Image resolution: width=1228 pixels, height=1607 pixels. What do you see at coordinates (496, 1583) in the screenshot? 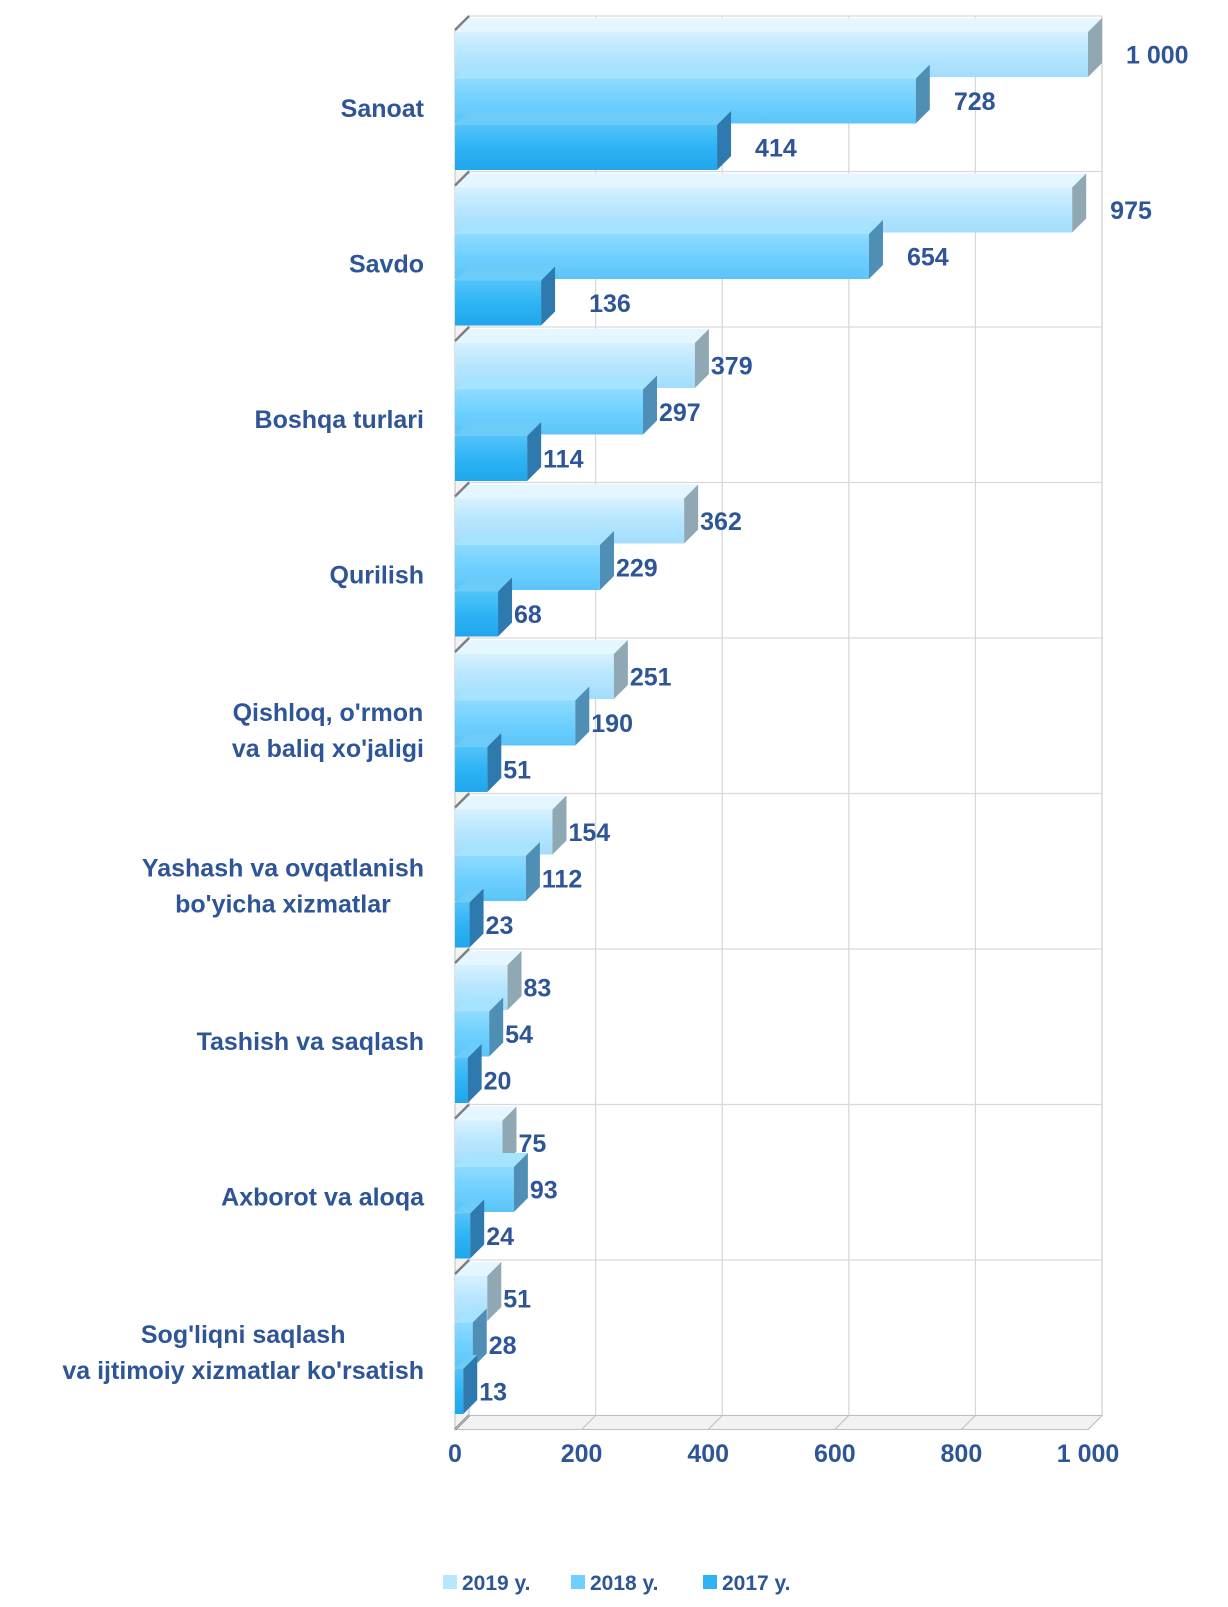
I see `legend-label: 2019 y.` at bounding box center [496, 1583].